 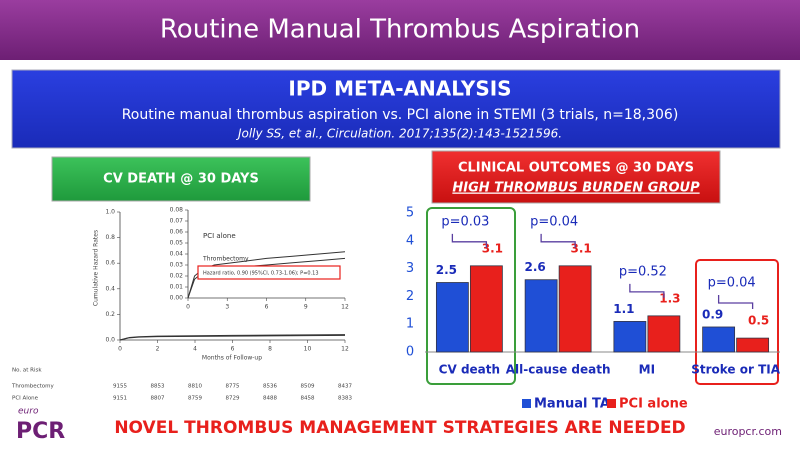 What do you see at coordinates (623, 309) in the screenshot?
I see `value-label: 1.1` at bounding box center [623, 309].